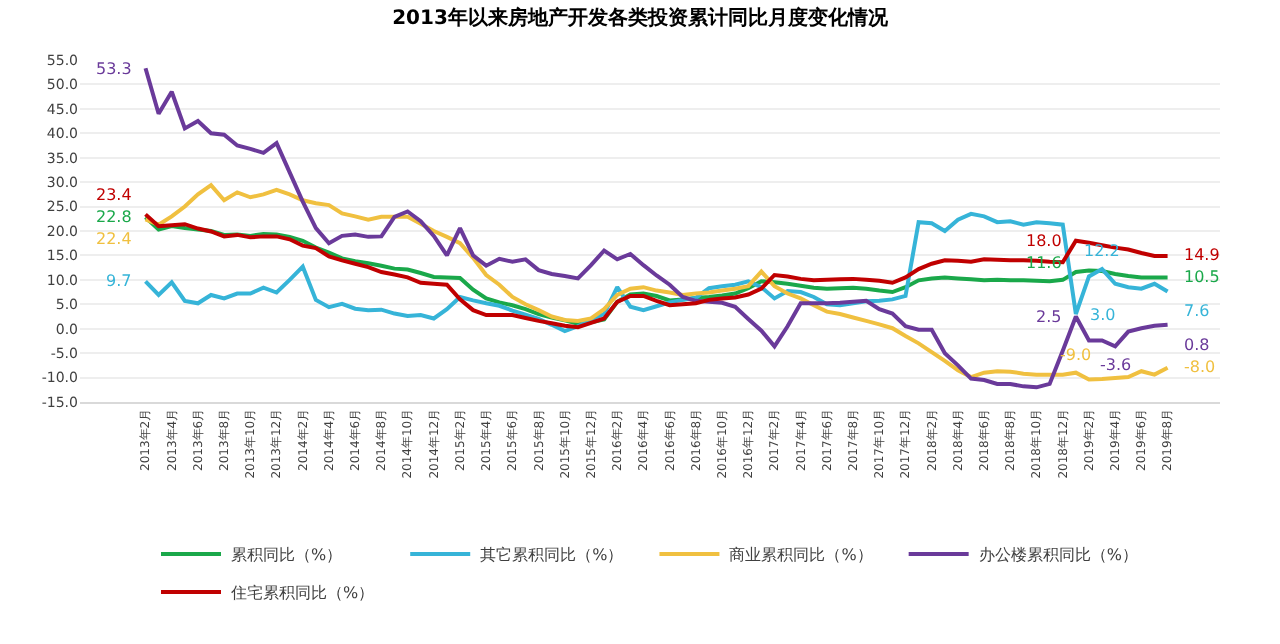 The width and height of the screenshot is (1280, 644). Describe the element at coordinates (1102, 251) in the screenshot. I see `data-label: 12.2` at that location.